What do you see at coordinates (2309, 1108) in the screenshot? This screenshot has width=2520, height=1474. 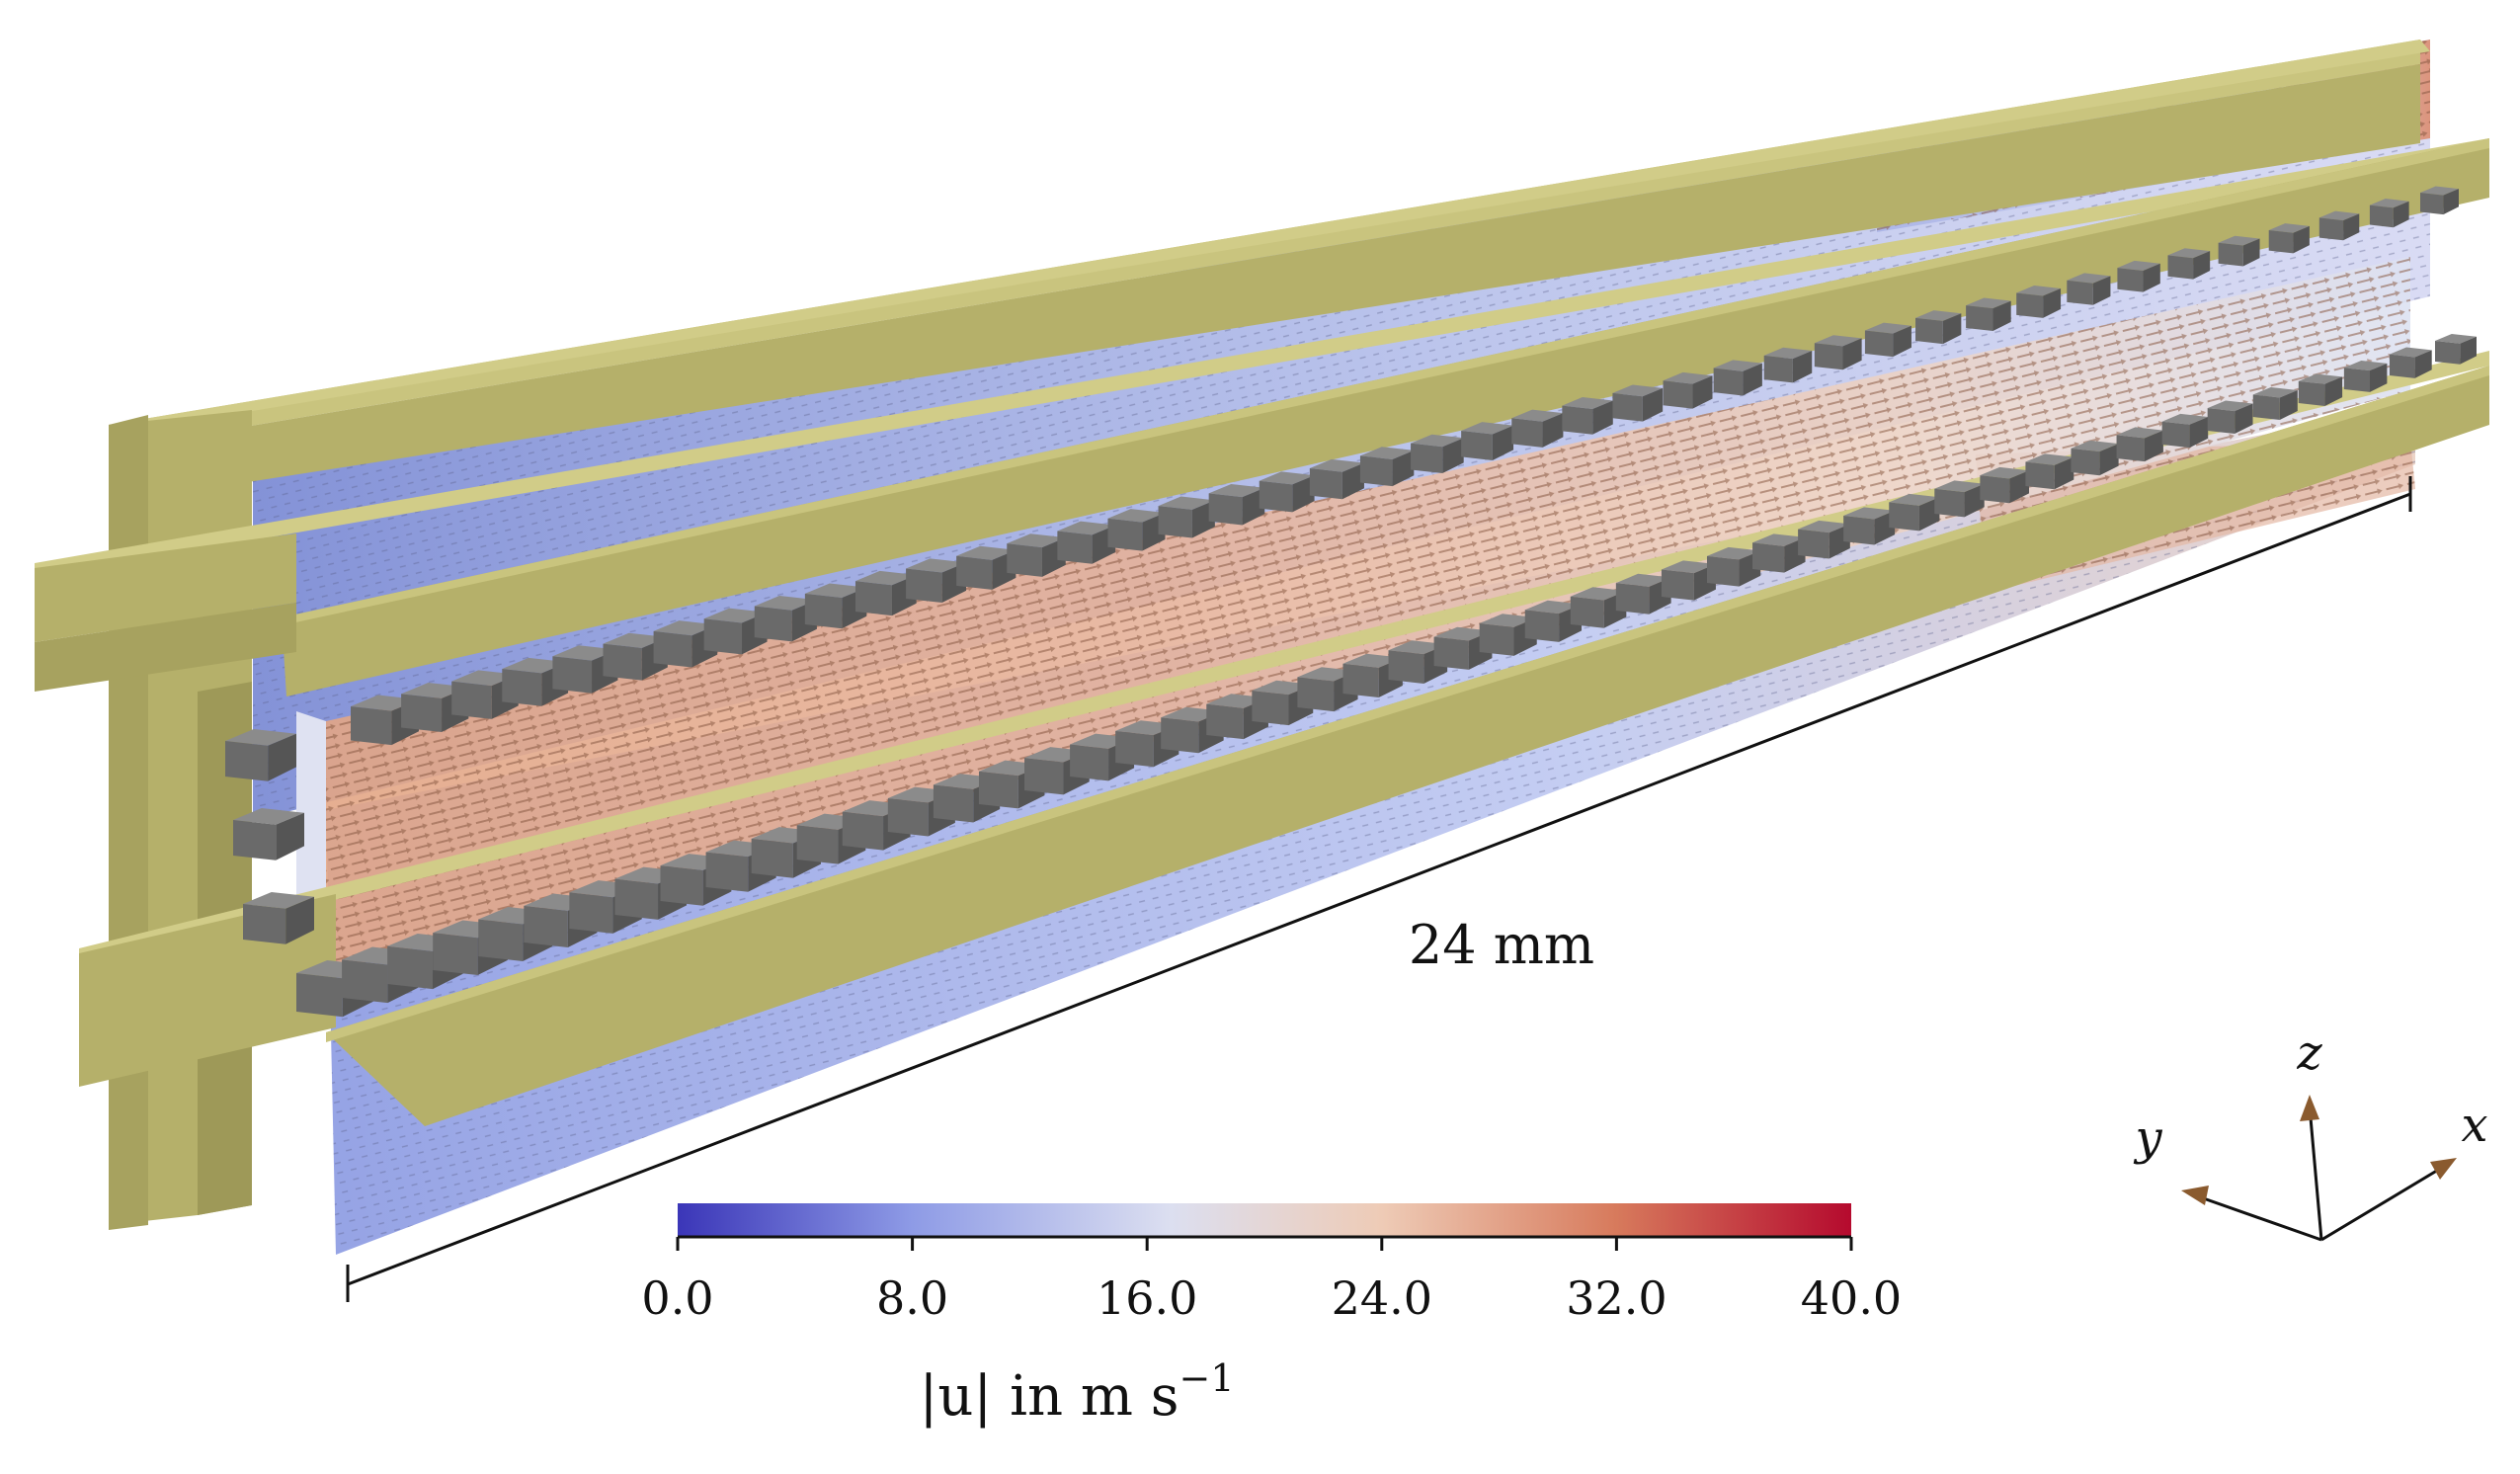 I see `z-arrow-icon` at bounding box center [2309, 1108].